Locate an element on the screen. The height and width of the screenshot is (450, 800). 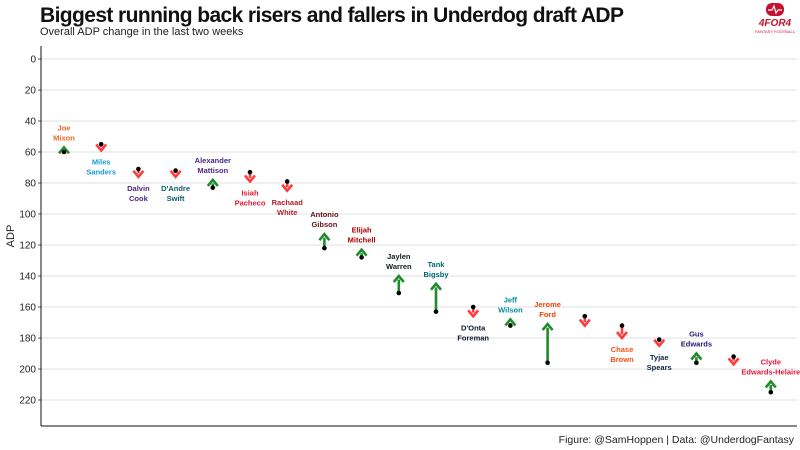
y-tick-label: 100 is located at coordinates (27, 215).